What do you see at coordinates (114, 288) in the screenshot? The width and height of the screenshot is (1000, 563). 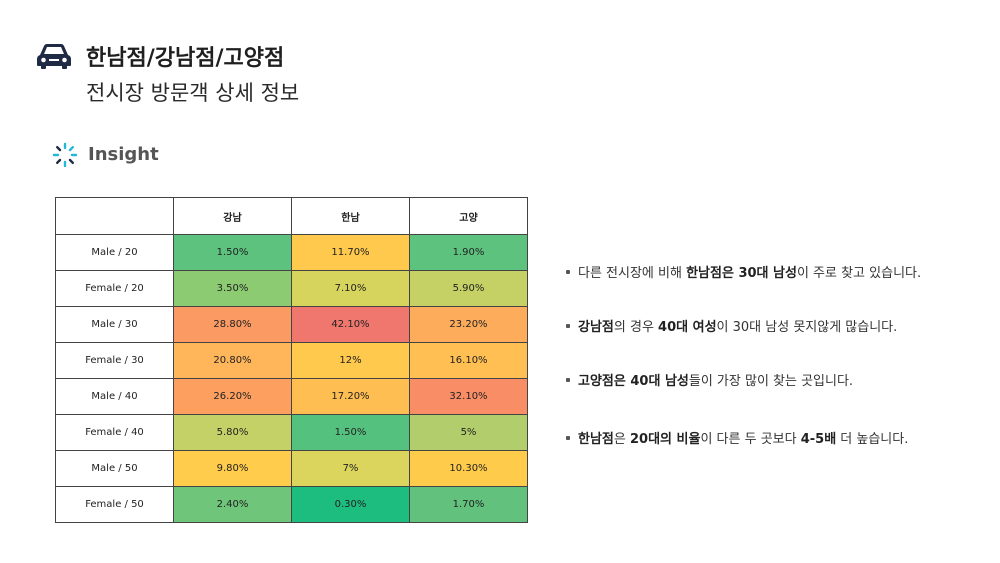 I see `row-label: Female / 20` at bounding box center [114, 288].